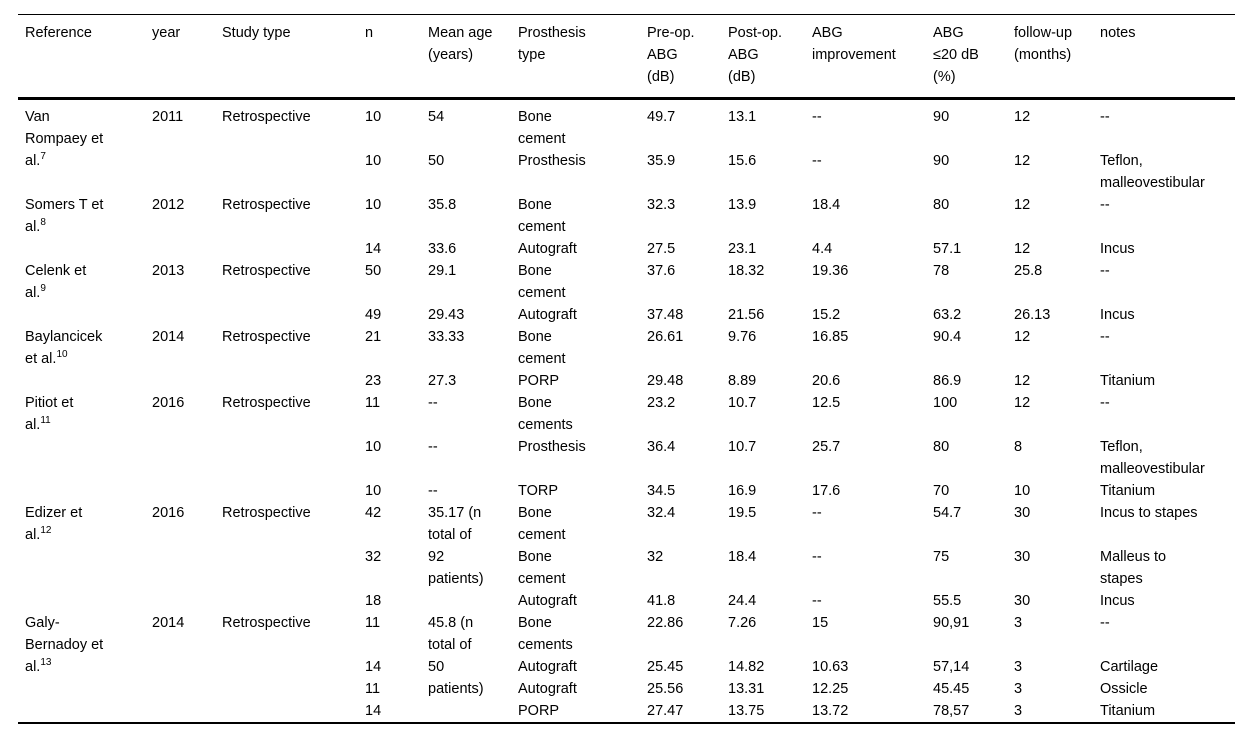 The height and width of the screenshot is (736, 1253). What do you see at coordinates (830, 667) in the screenshot?
I see `cell-abg-improvement: 10.63` at bounding box center [830, 667].